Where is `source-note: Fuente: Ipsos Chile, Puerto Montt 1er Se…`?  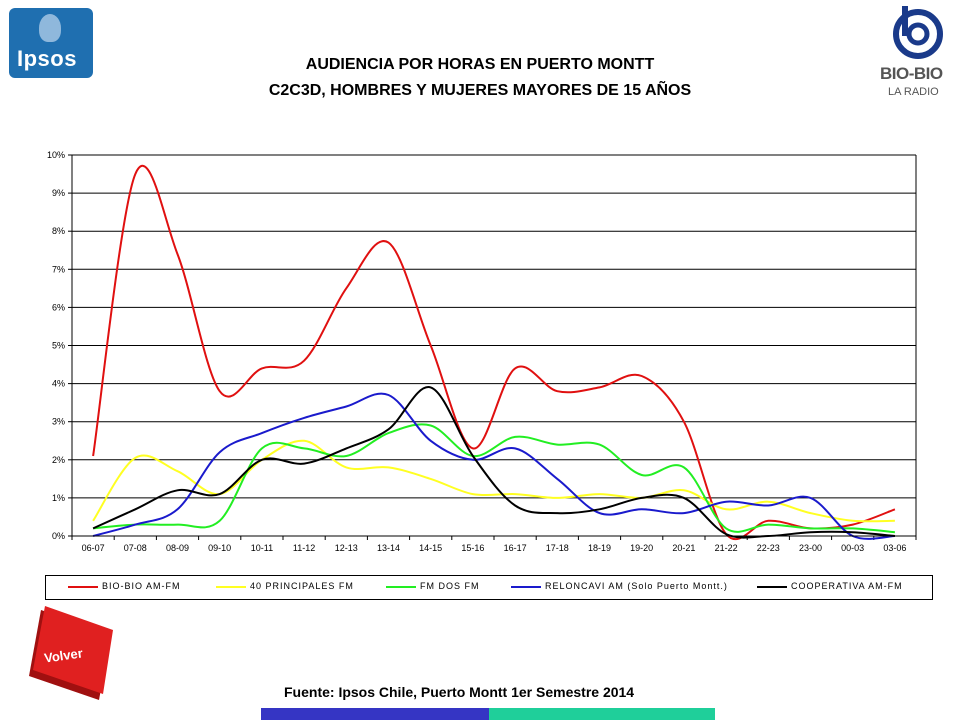
source-note: Fuente: Ipsos Chile, Puerto Montt 1er Se… is located at coordinates (459, 692).